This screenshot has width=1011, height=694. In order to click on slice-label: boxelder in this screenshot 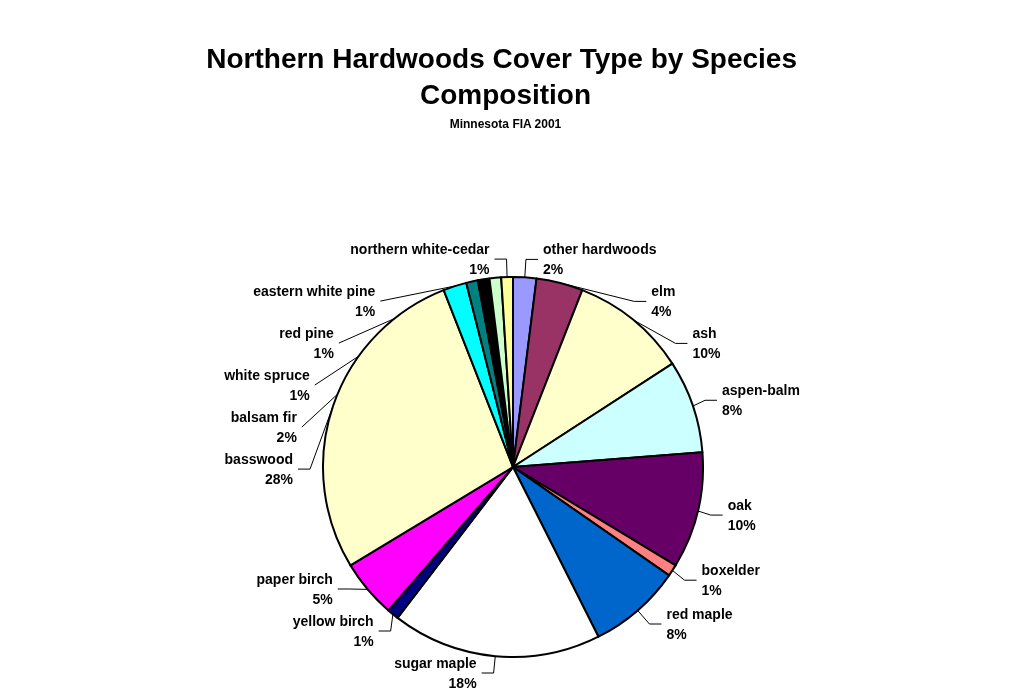, I will do `click(731, 570)`.